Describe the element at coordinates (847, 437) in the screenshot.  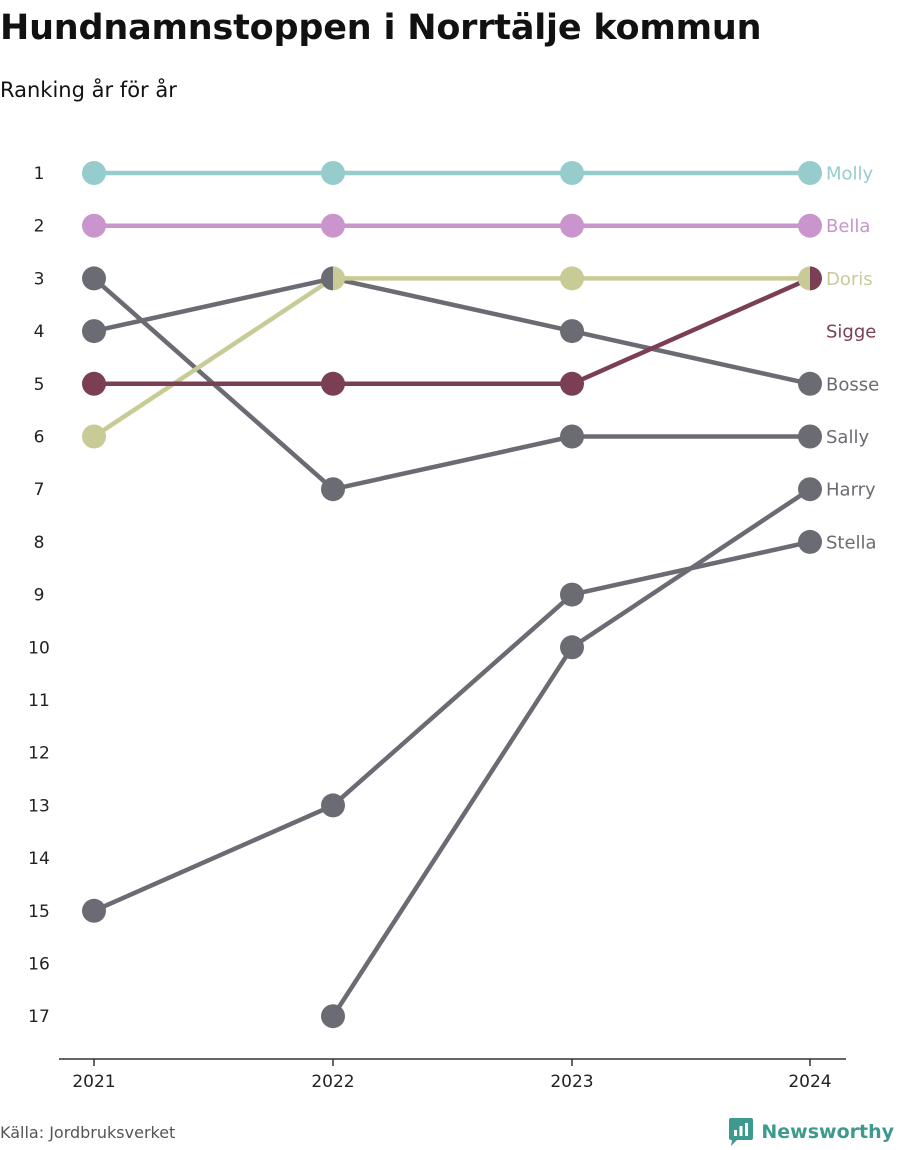
I see `series-label-sally: Sally` at that location.